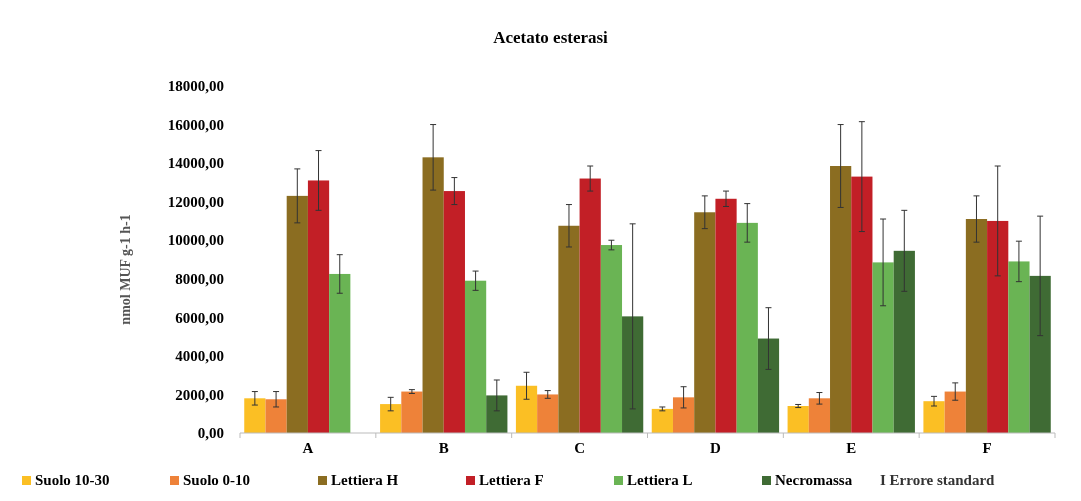  Describe the element at coordinates (199, 317) in the screenshot. I see `y-tick-label: 6000,00` at that location.